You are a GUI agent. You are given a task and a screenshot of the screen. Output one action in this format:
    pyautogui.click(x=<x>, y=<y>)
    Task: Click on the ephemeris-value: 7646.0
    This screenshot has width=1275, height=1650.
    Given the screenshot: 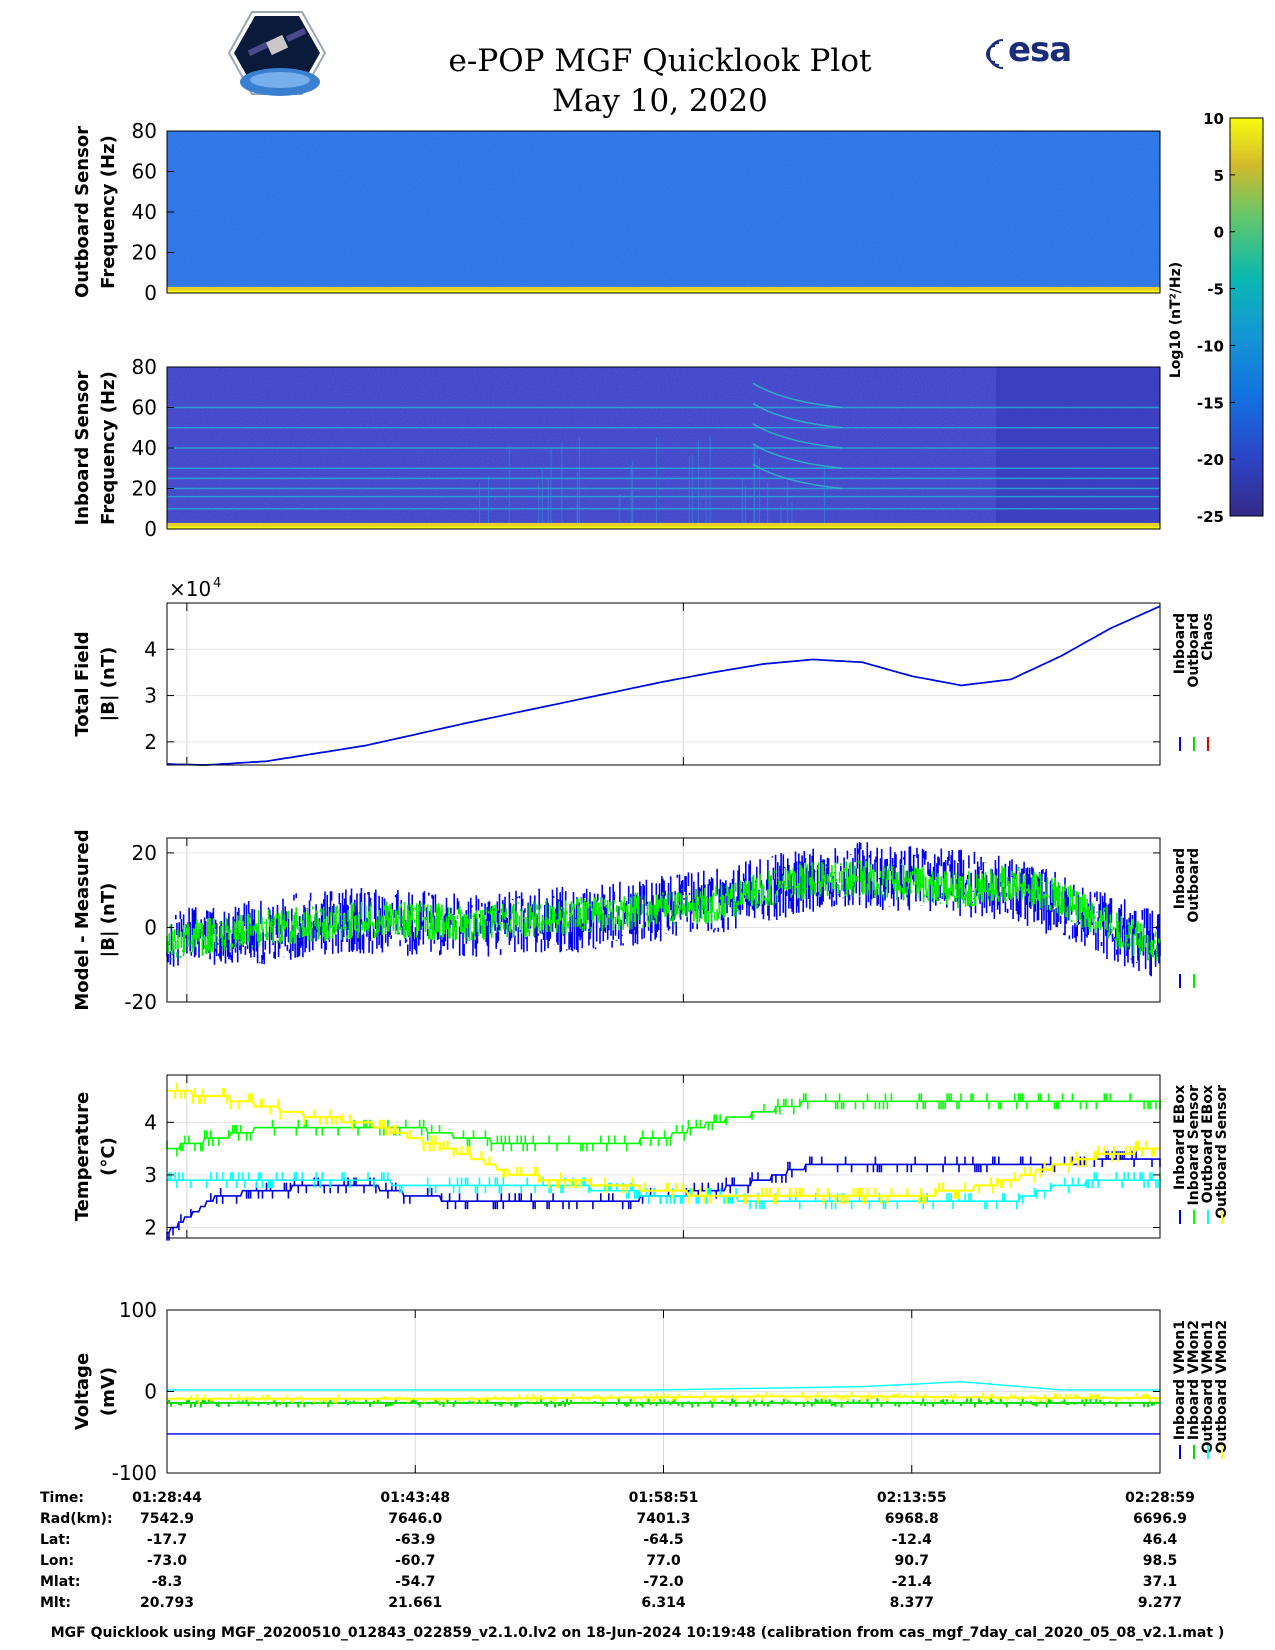 What is the action you would take?
    pyautogui.click(x=415, y=1519)
    